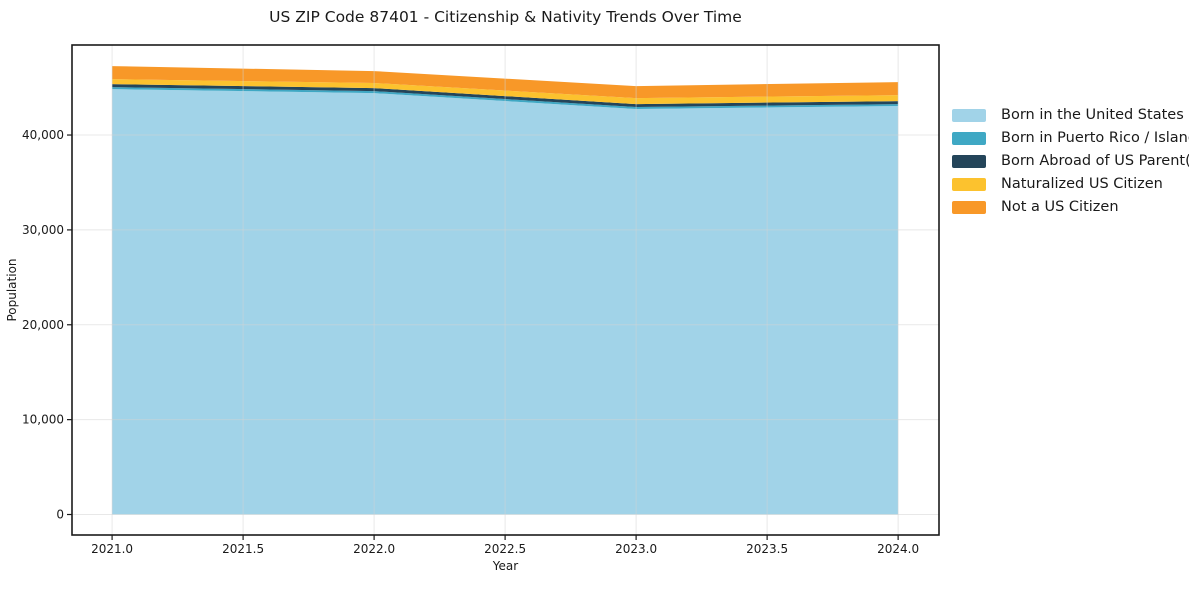  Describe the element at coordinates (1092, 115) in the screenshot. I see `legend-label: Born in the United States` at that location.